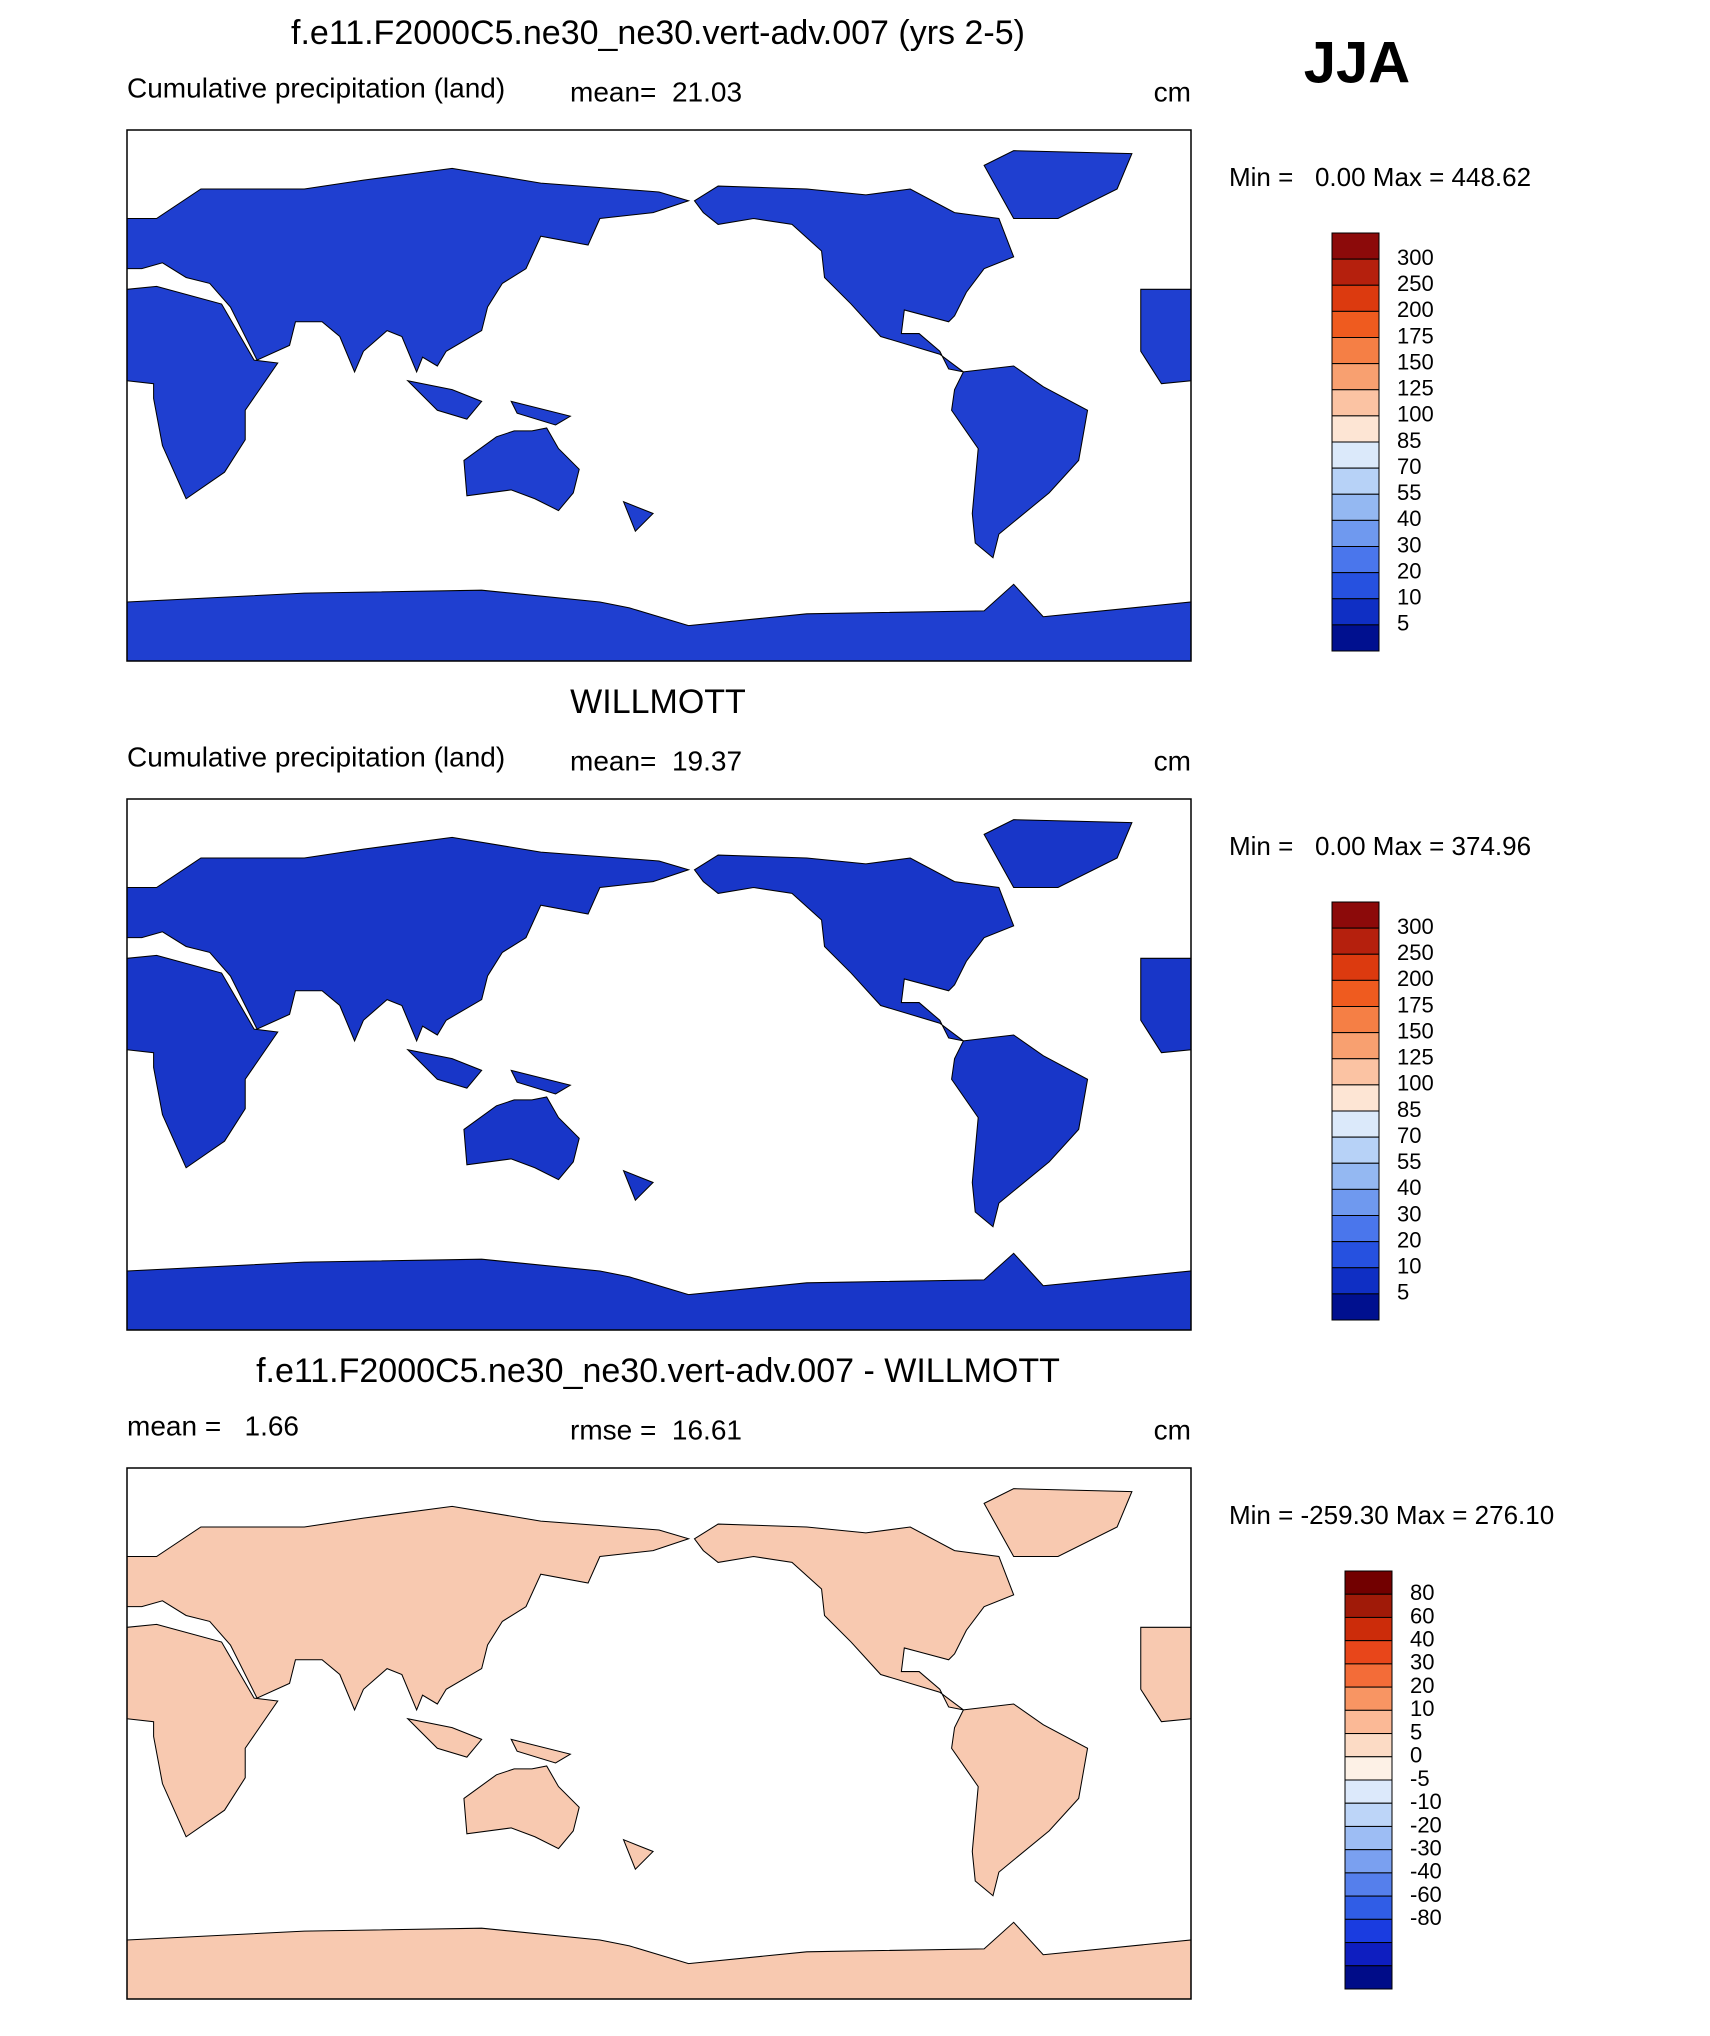  Describe the element at coordinates (1426, 1917) in the screenshot. I see `colorbar-label: -80` at that location.